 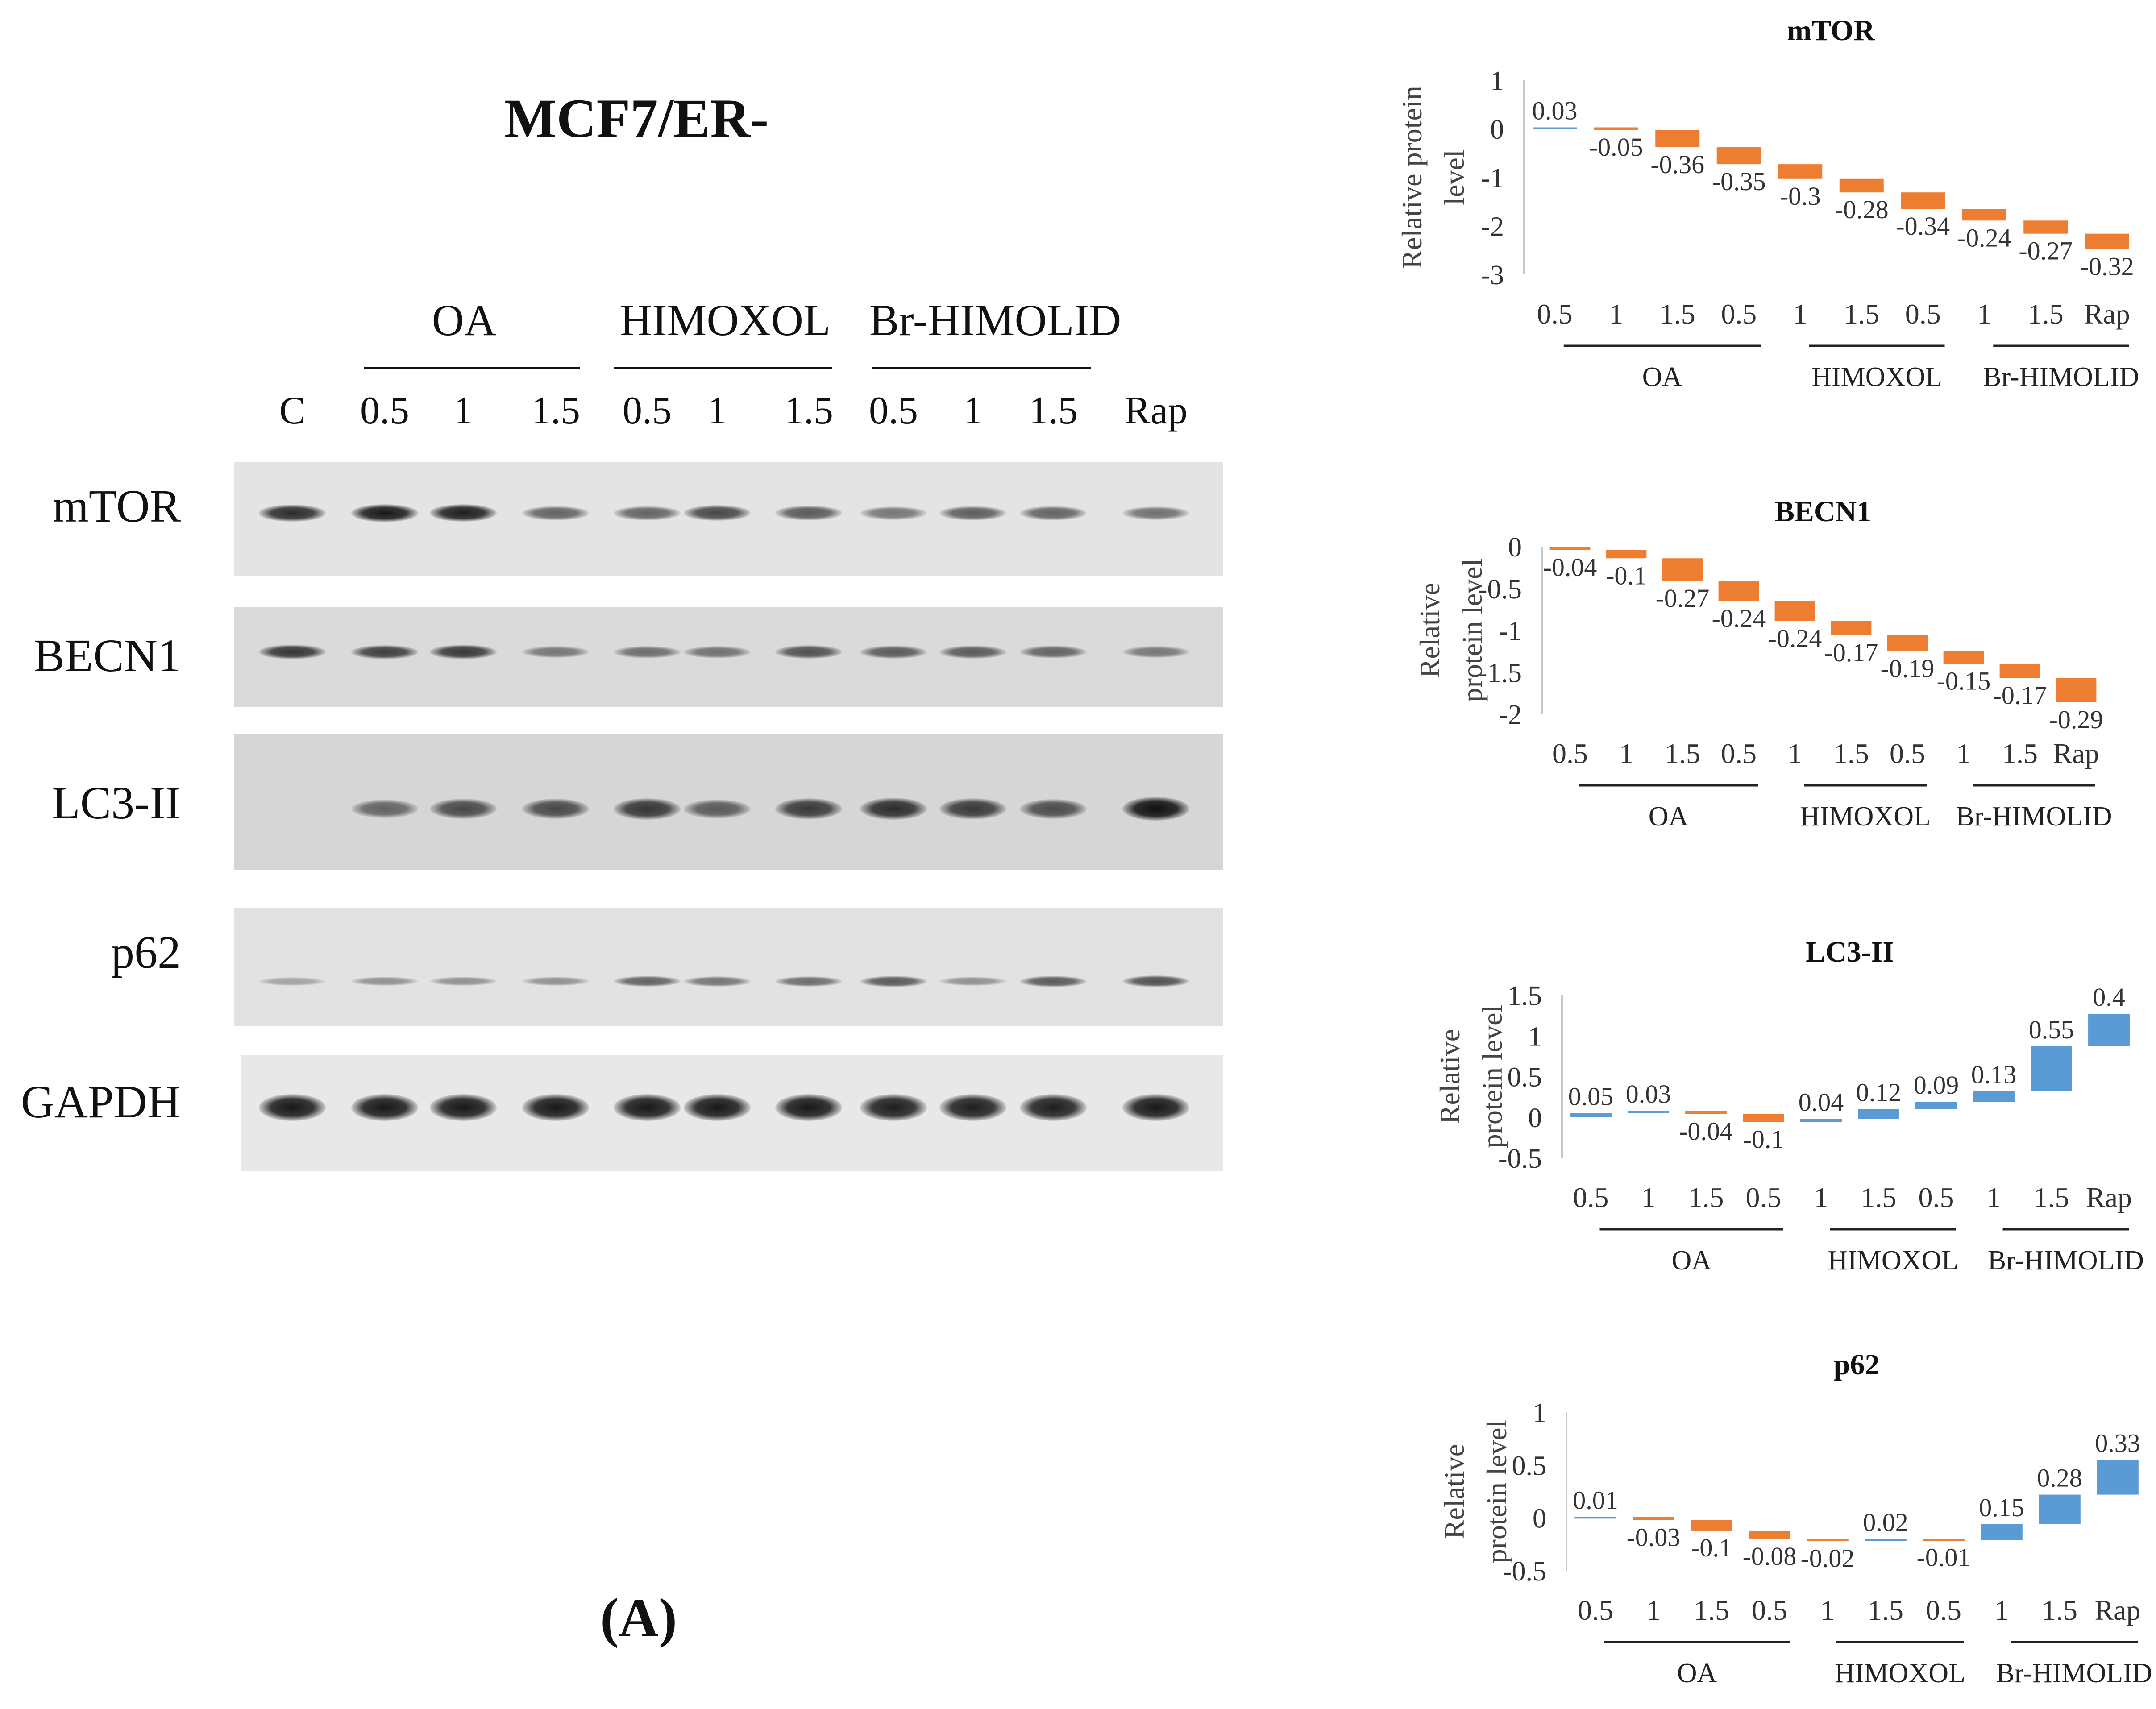 What do you see at coordinates (1923, 226) in the screenshot?
I see `data-label: -0.34` at bounding box center [1923, 226].